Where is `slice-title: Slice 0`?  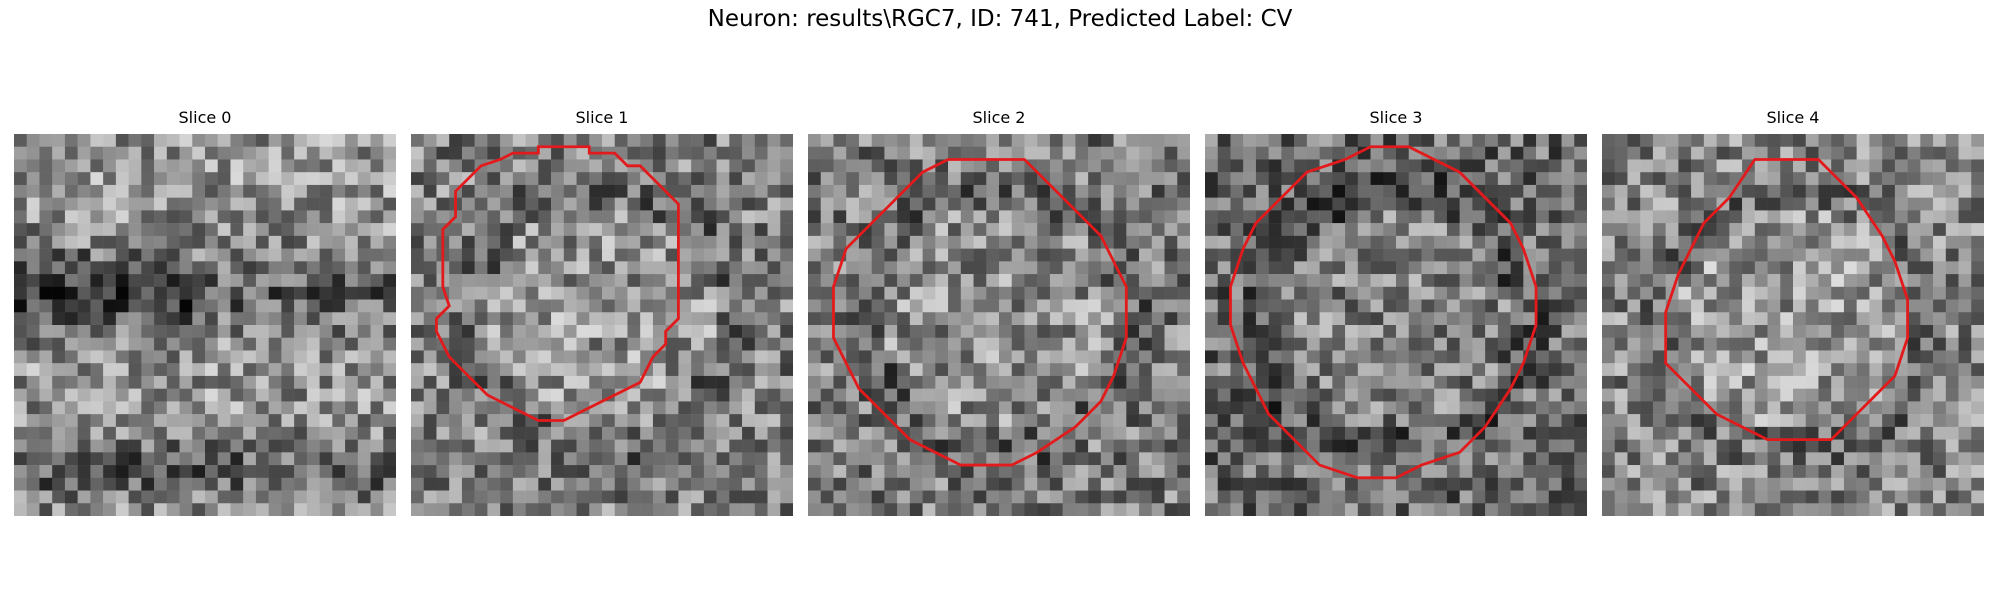 slice-title: Slice 0 is located at coordinates (205, 117).